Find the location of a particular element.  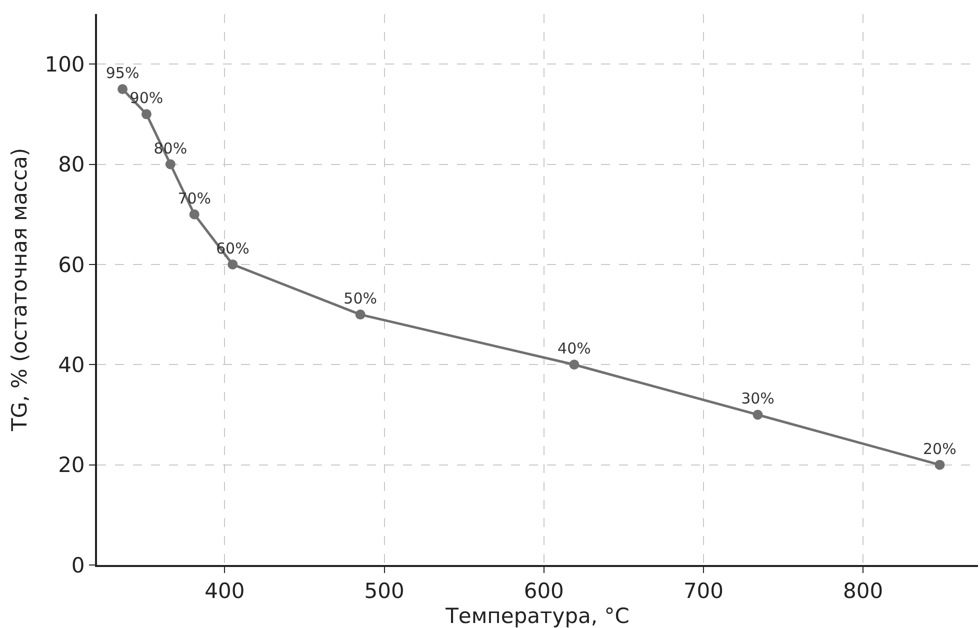

data-label: 20% is located at coordinates (939, 449).